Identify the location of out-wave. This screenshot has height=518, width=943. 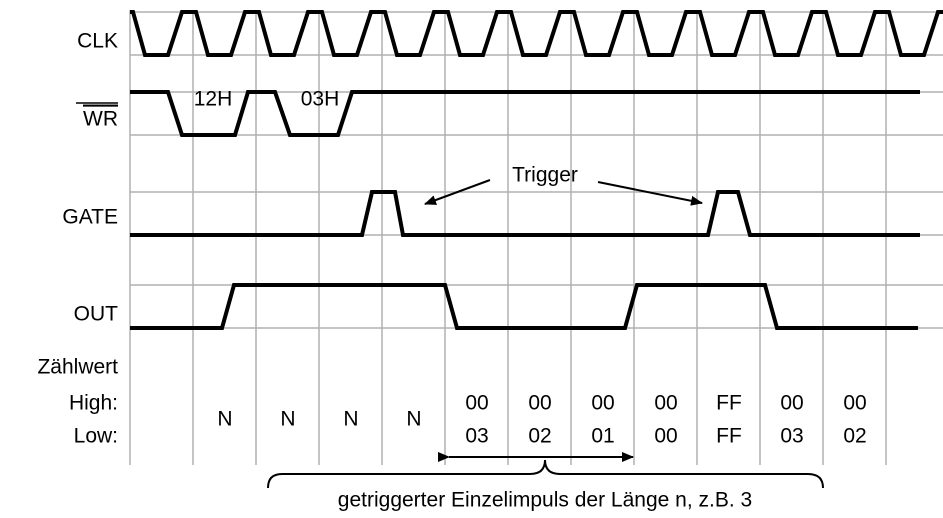
(524, 306).